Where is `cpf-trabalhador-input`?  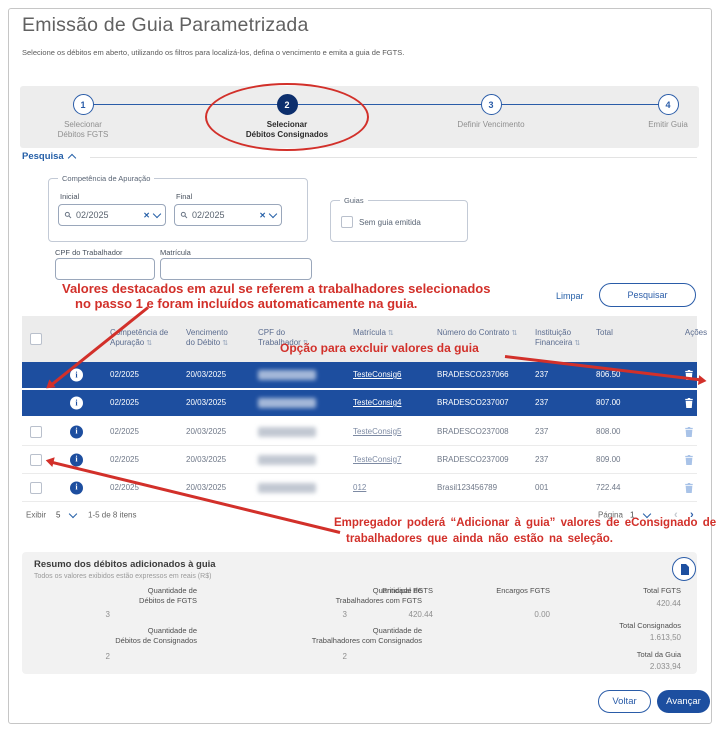
cpf-trabalhador-input is located at coordinates (105, 269).